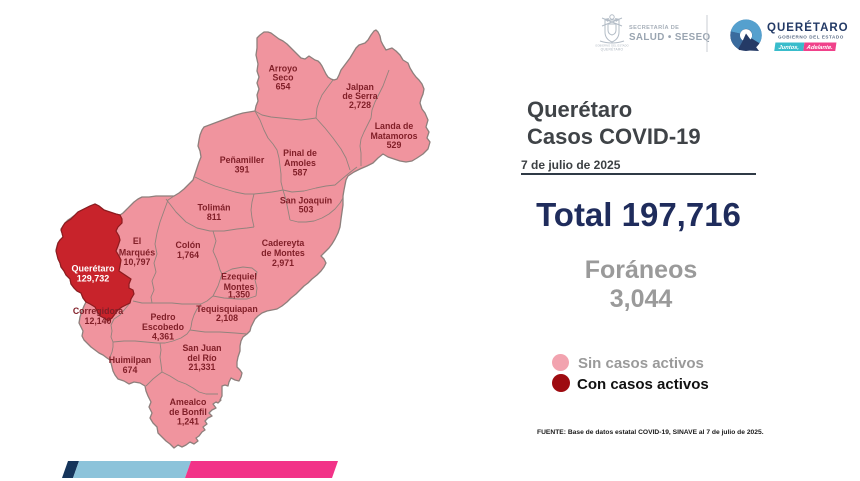 The width and height of the screenshot is (860, 481). Describe the element at coordinates (130, 370) in the screenshot. I see `svg-text: 674` at that location.